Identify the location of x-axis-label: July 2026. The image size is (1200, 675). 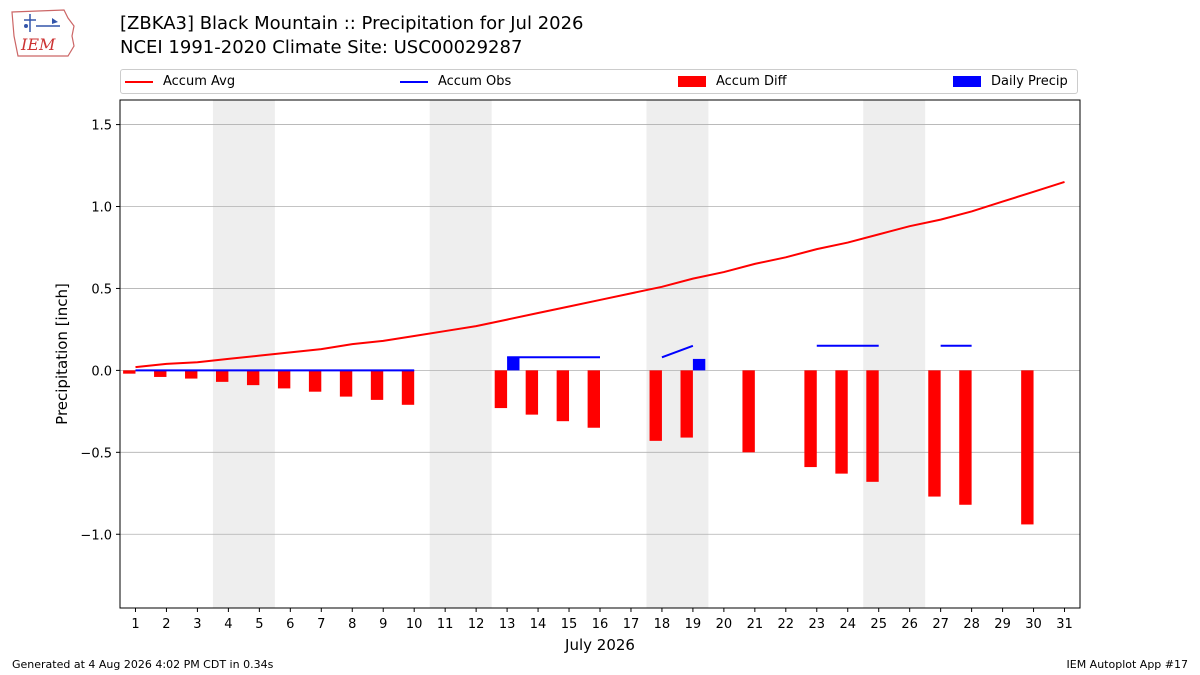
(599, 645).